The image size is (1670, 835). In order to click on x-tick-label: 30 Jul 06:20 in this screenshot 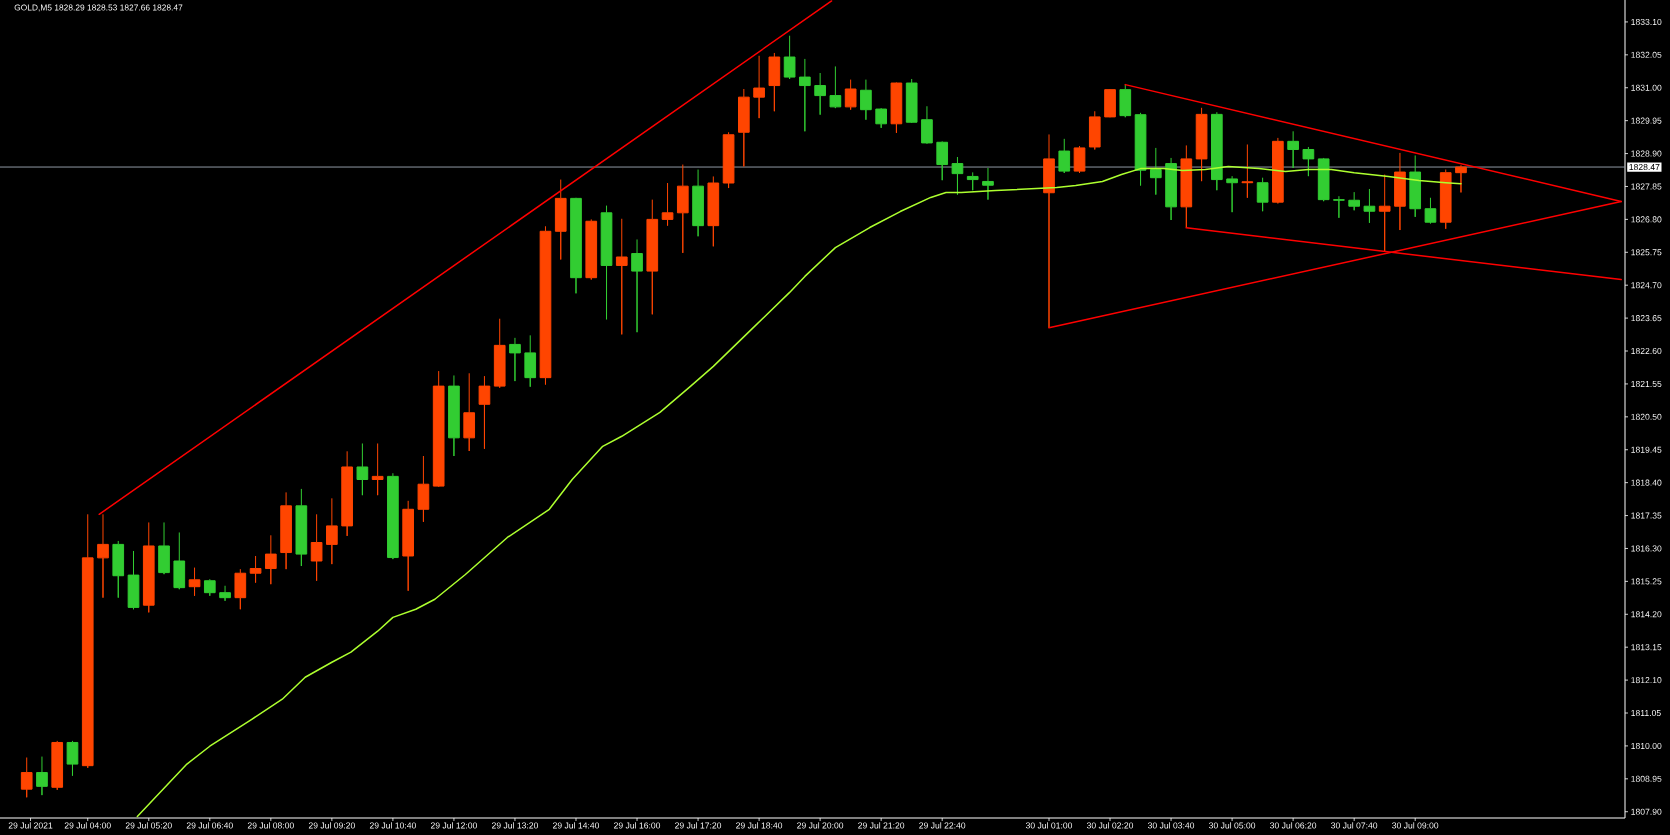, I will do `click(1293, 825)`.